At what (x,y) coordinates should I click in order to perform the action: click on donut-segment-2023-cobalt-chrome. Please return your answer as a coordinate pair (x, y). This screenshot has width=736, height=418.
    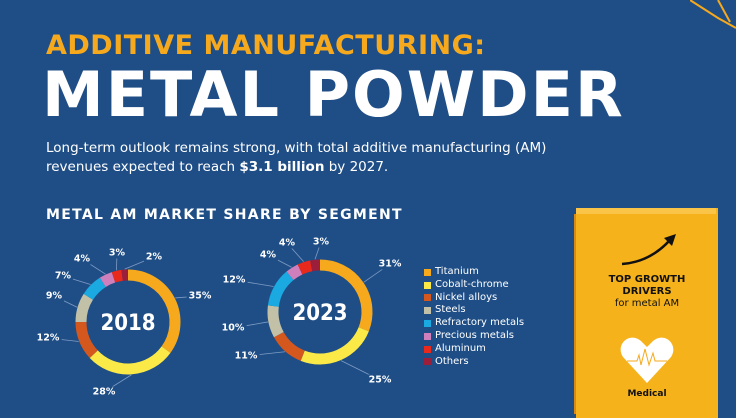
    Looking at the image, I should click on (333, 344).